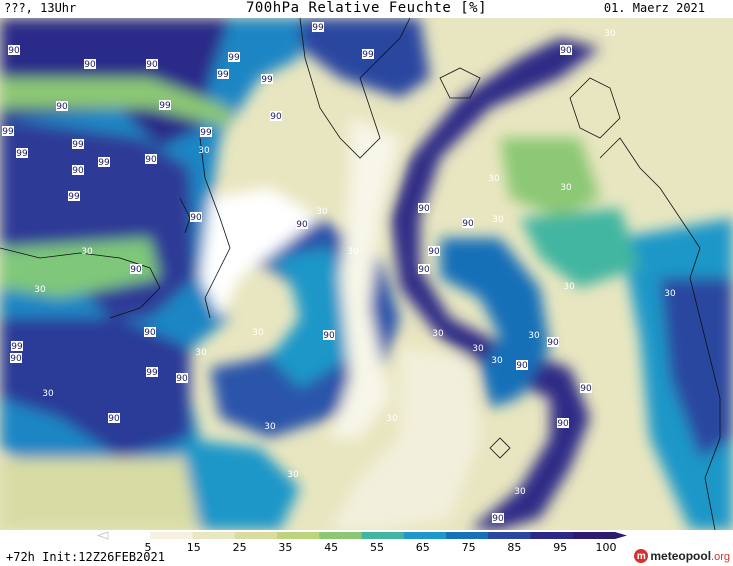  Describe the element at coordinates (193, 547) in the screenshot. I see `legend-tick-label: 15` at that location.